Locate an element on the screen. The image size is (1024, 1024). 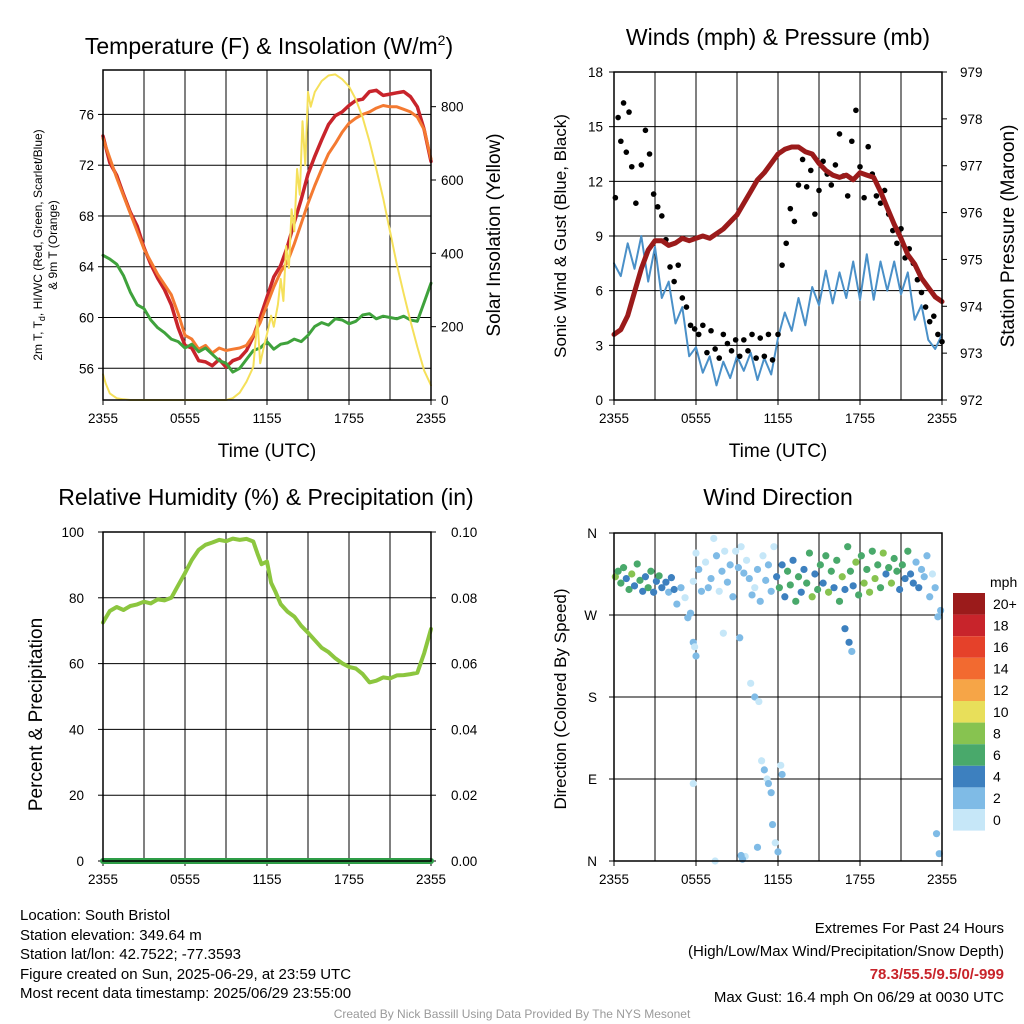
y-tick-label: E is located at coordinates (592, 779).